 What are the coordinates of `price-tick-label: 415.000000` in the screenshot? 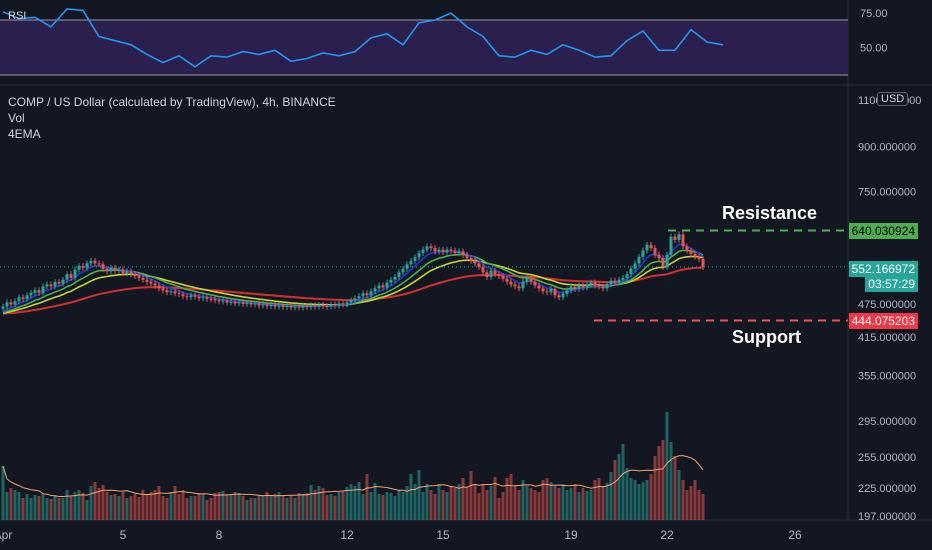 It's located at (887, 338).